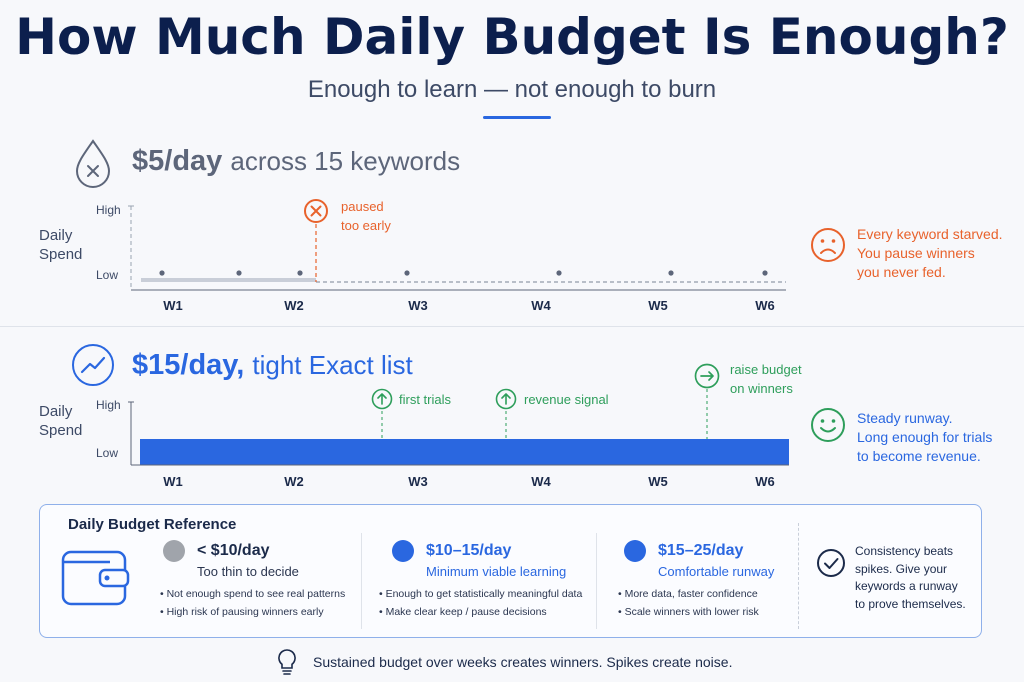 Image resolution: width=1024 pixels, height=682 pixels. I want to click on section1-headline: $5/day across 15 keywords, so click(296, 161).